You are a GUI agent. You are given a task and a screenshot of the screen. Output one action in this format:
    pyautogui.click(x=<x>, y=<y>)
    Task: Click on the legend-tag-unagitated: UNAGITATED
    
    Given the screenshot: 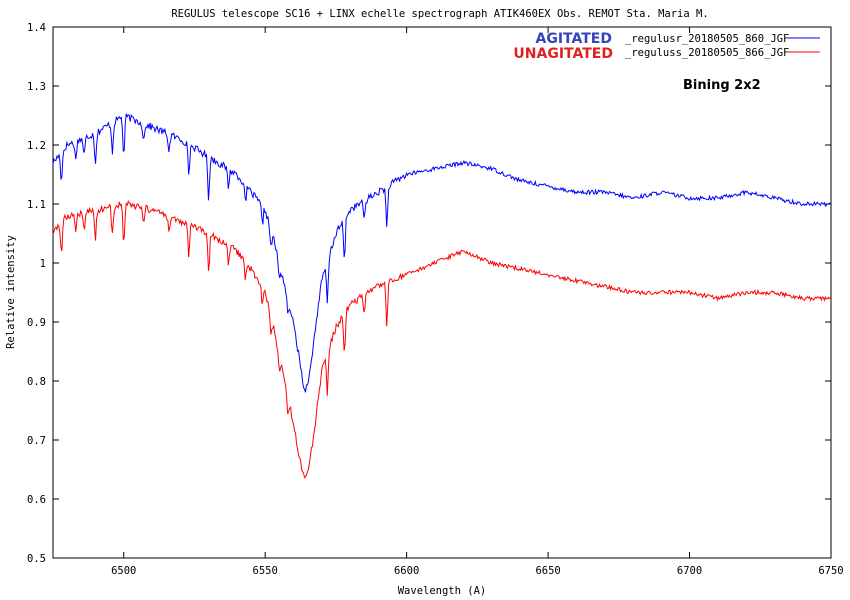 What is the action you would take?
    pyautogui.click(x=563, y=54)
    